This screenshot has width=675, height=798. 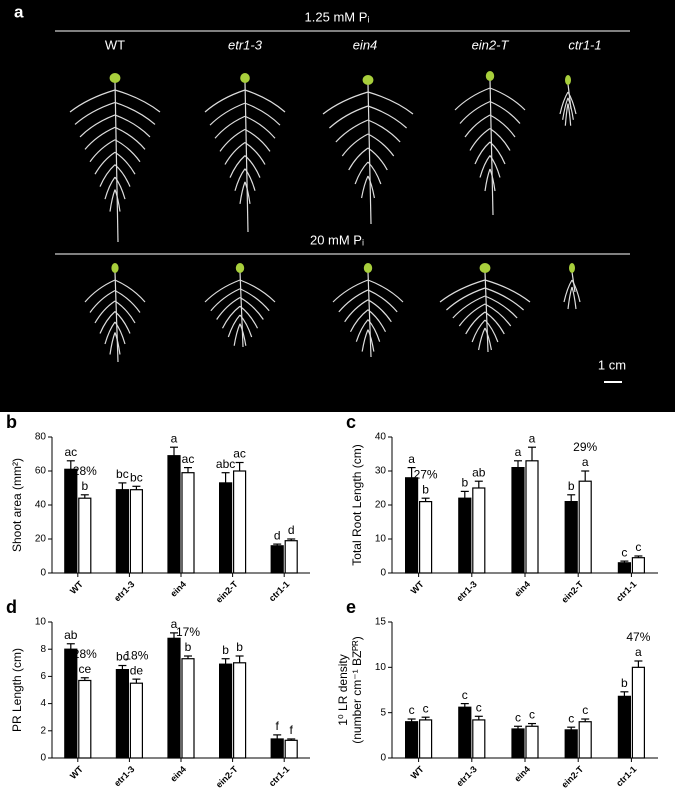 What do you see at coordinates (227, 777) in the screenshot?
I see `x-tick-label: ein2-T` at bounding box center [227, 777].